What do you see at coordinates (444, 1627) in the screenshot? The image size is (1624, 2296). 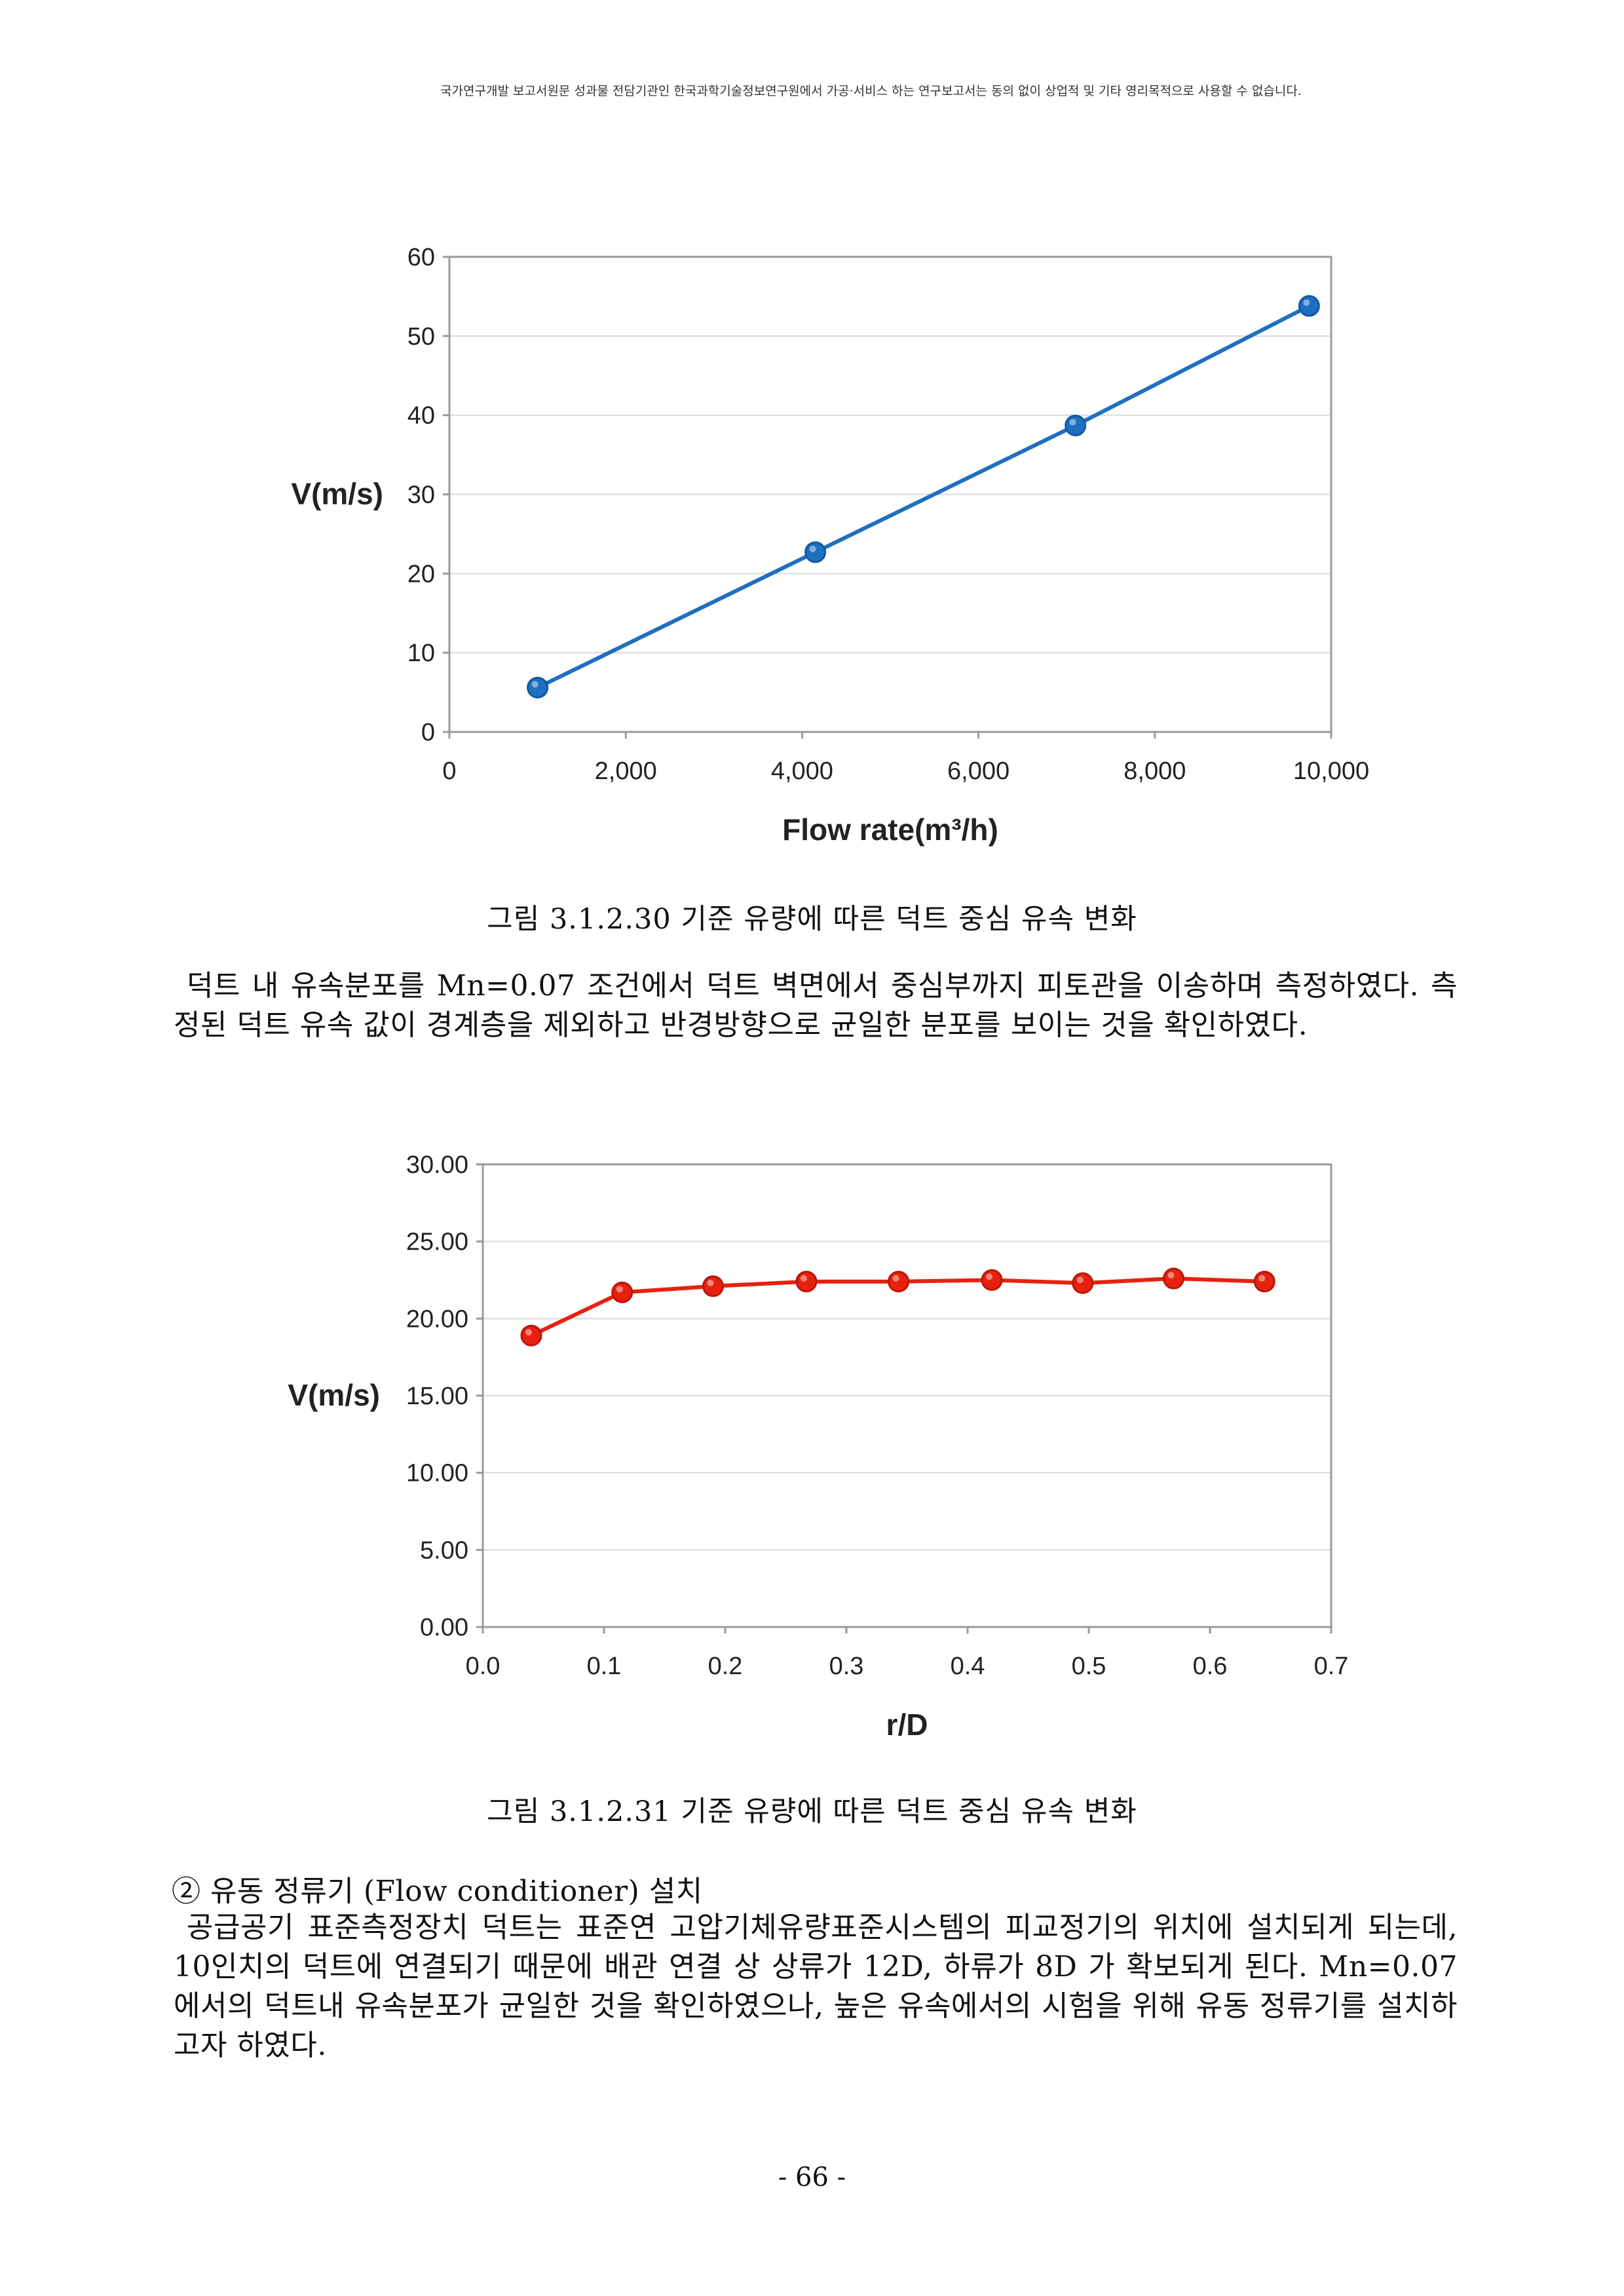 I see `y-tick-label: 0.00` at bounding box center [444, 1627].